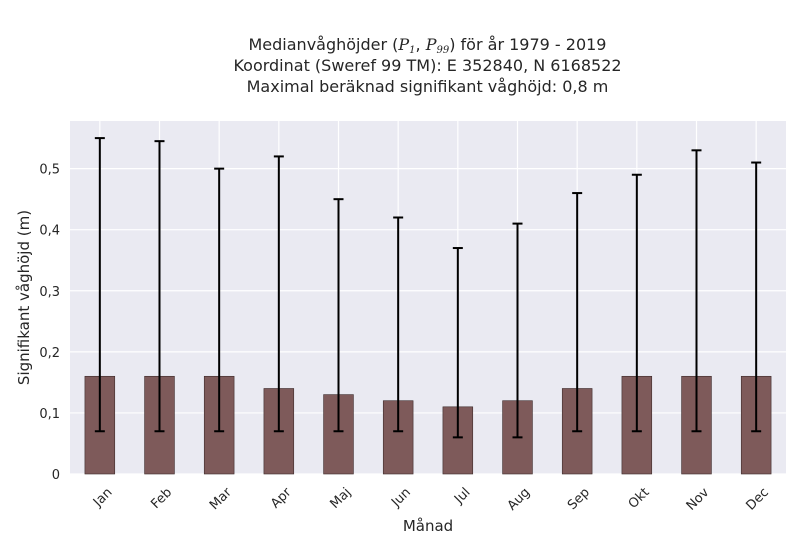  What do you see at coordinates (517, 330) in the screenshot?
I see `error-bar-aug` at bounding box center [517, 330].